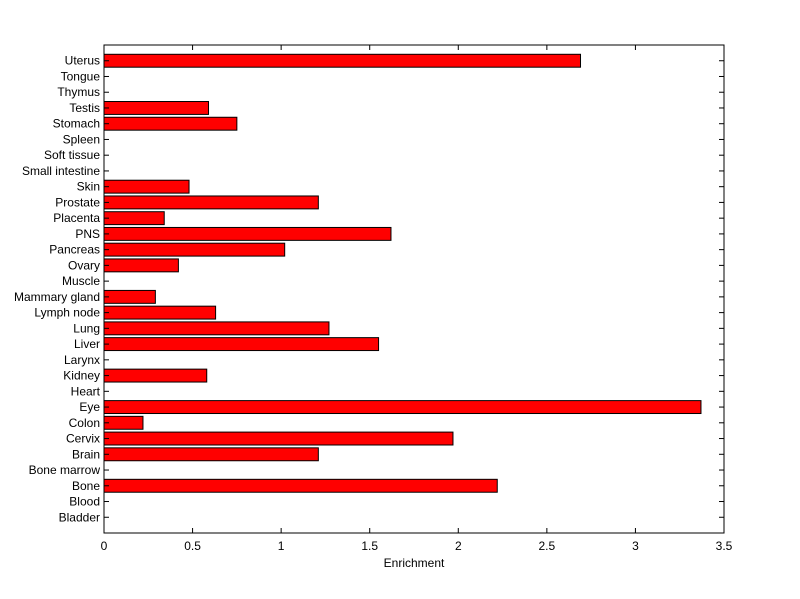 The width and height of the screenshot is (800, 599). What do you see at coordinates (84, 108) in the screenshot?
I see `y-tick-label: Testis` at bounding box center [84, 108].